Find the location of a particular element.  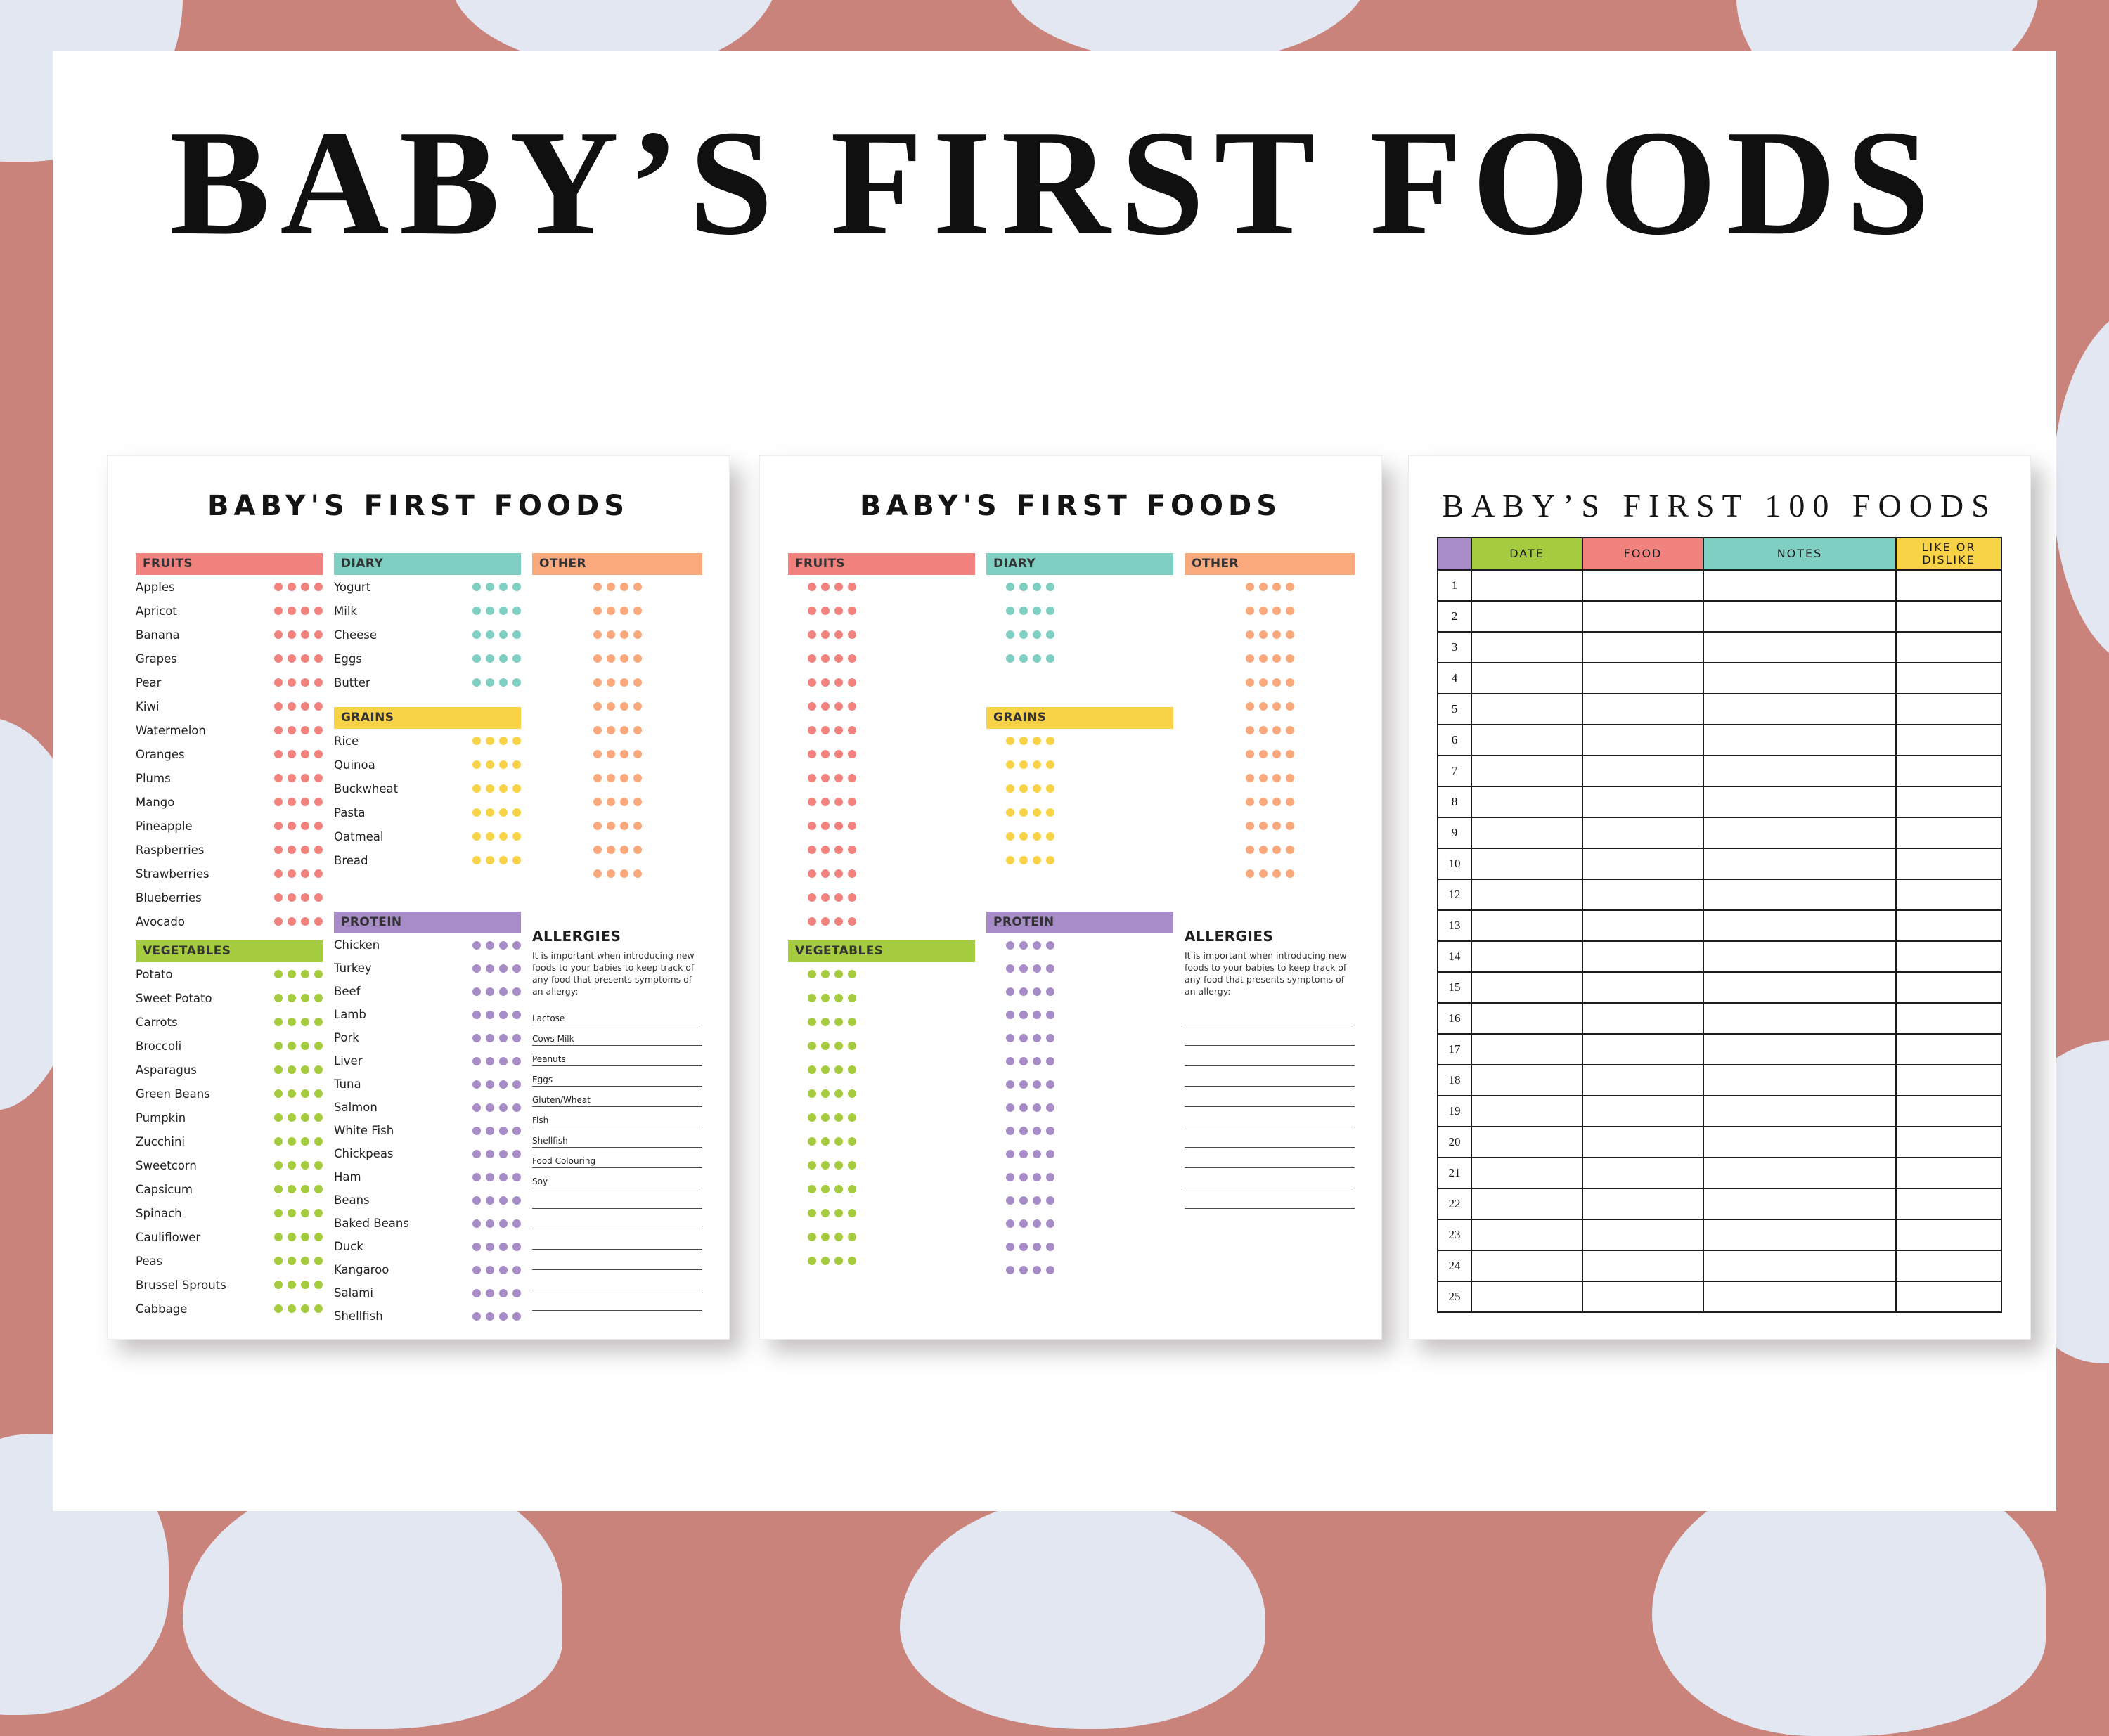

allergy-line: Shellfish is located at coordinates (617, 1137).